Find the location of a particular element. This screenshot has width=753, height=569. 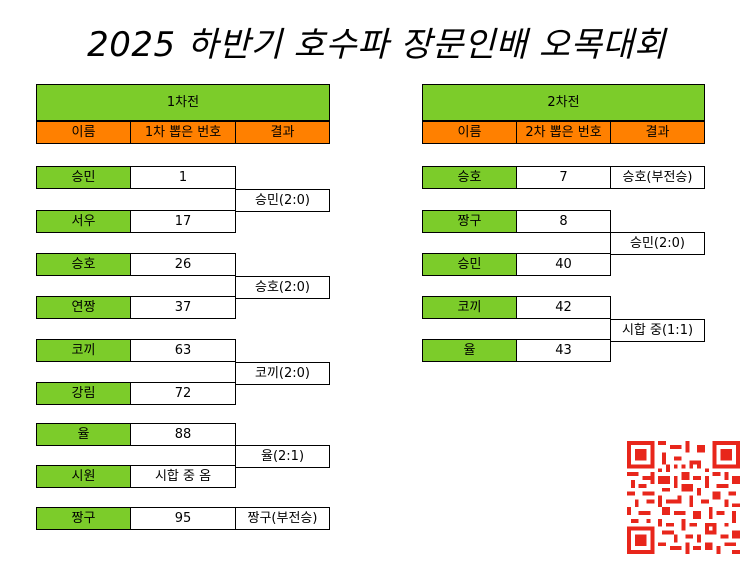

round2-player: 승호 is located at coordinates (469, 177).